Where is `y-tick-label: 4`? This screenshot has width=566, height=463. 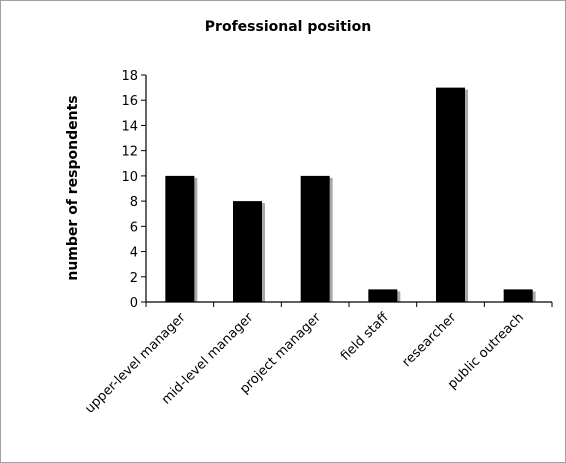 y-tick-label: 4 is located at coordinates (134, 253).